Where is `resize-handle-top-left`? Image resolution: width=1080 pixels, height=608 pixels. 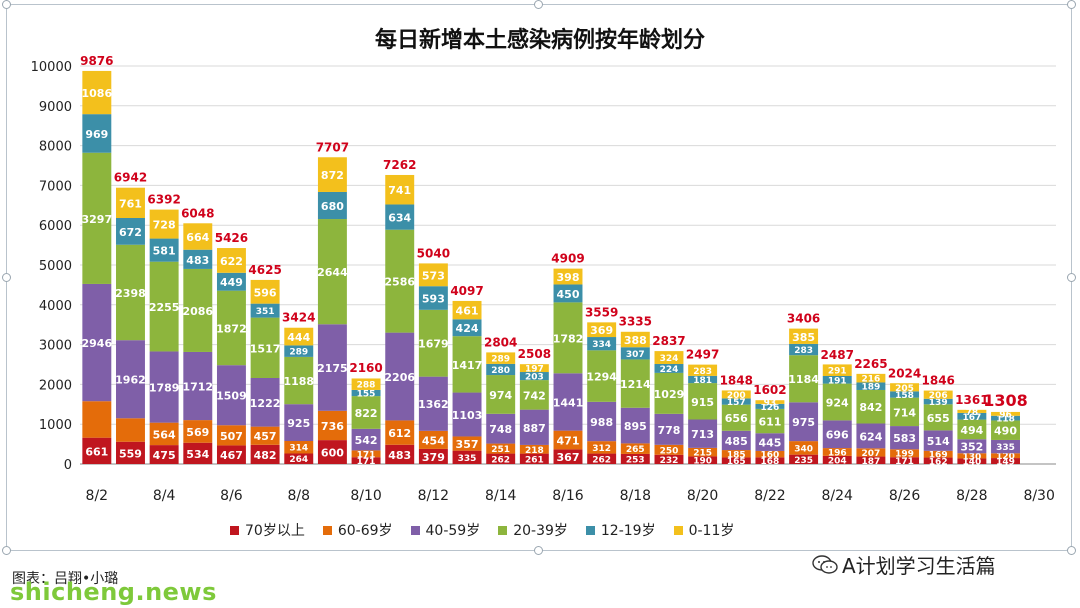
resize-handle-top-left is located at coordinates (6, 4).